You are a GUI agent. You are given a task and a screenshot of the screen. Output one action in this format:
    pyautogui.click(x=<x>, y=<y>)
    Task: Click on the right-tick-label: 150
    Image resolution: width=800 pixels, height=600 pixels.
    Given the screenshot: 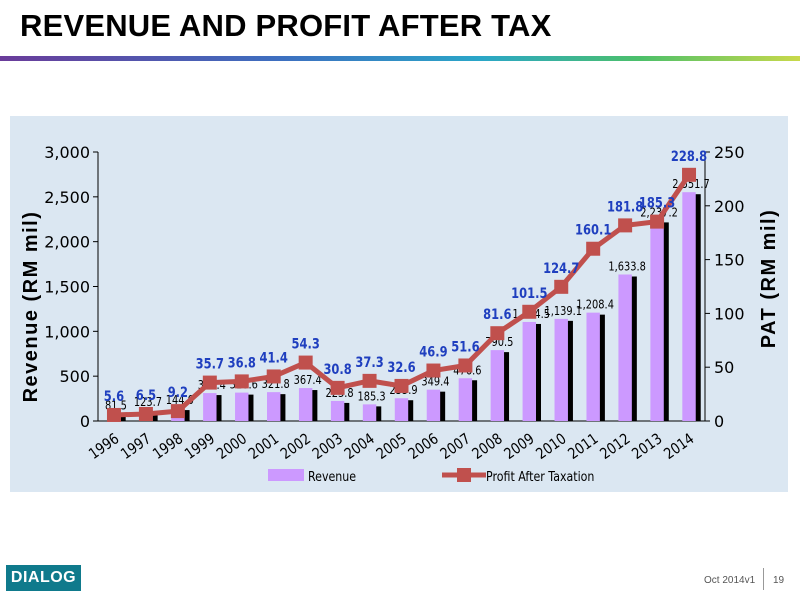 What is the action you would take?
    pyautogui.click(x=729, y=260)
    